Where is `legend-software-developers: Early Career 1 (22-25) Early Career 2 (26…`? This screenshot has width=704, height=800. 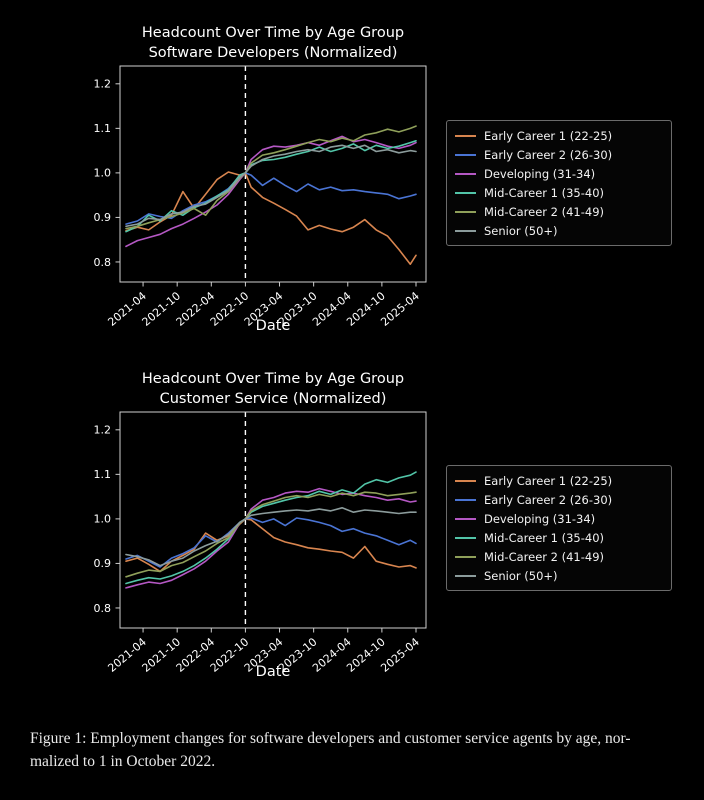 legend-software-developers: Early Career 1 (22-25) Early Career 2 (26… is located at coordinates (559, 183).